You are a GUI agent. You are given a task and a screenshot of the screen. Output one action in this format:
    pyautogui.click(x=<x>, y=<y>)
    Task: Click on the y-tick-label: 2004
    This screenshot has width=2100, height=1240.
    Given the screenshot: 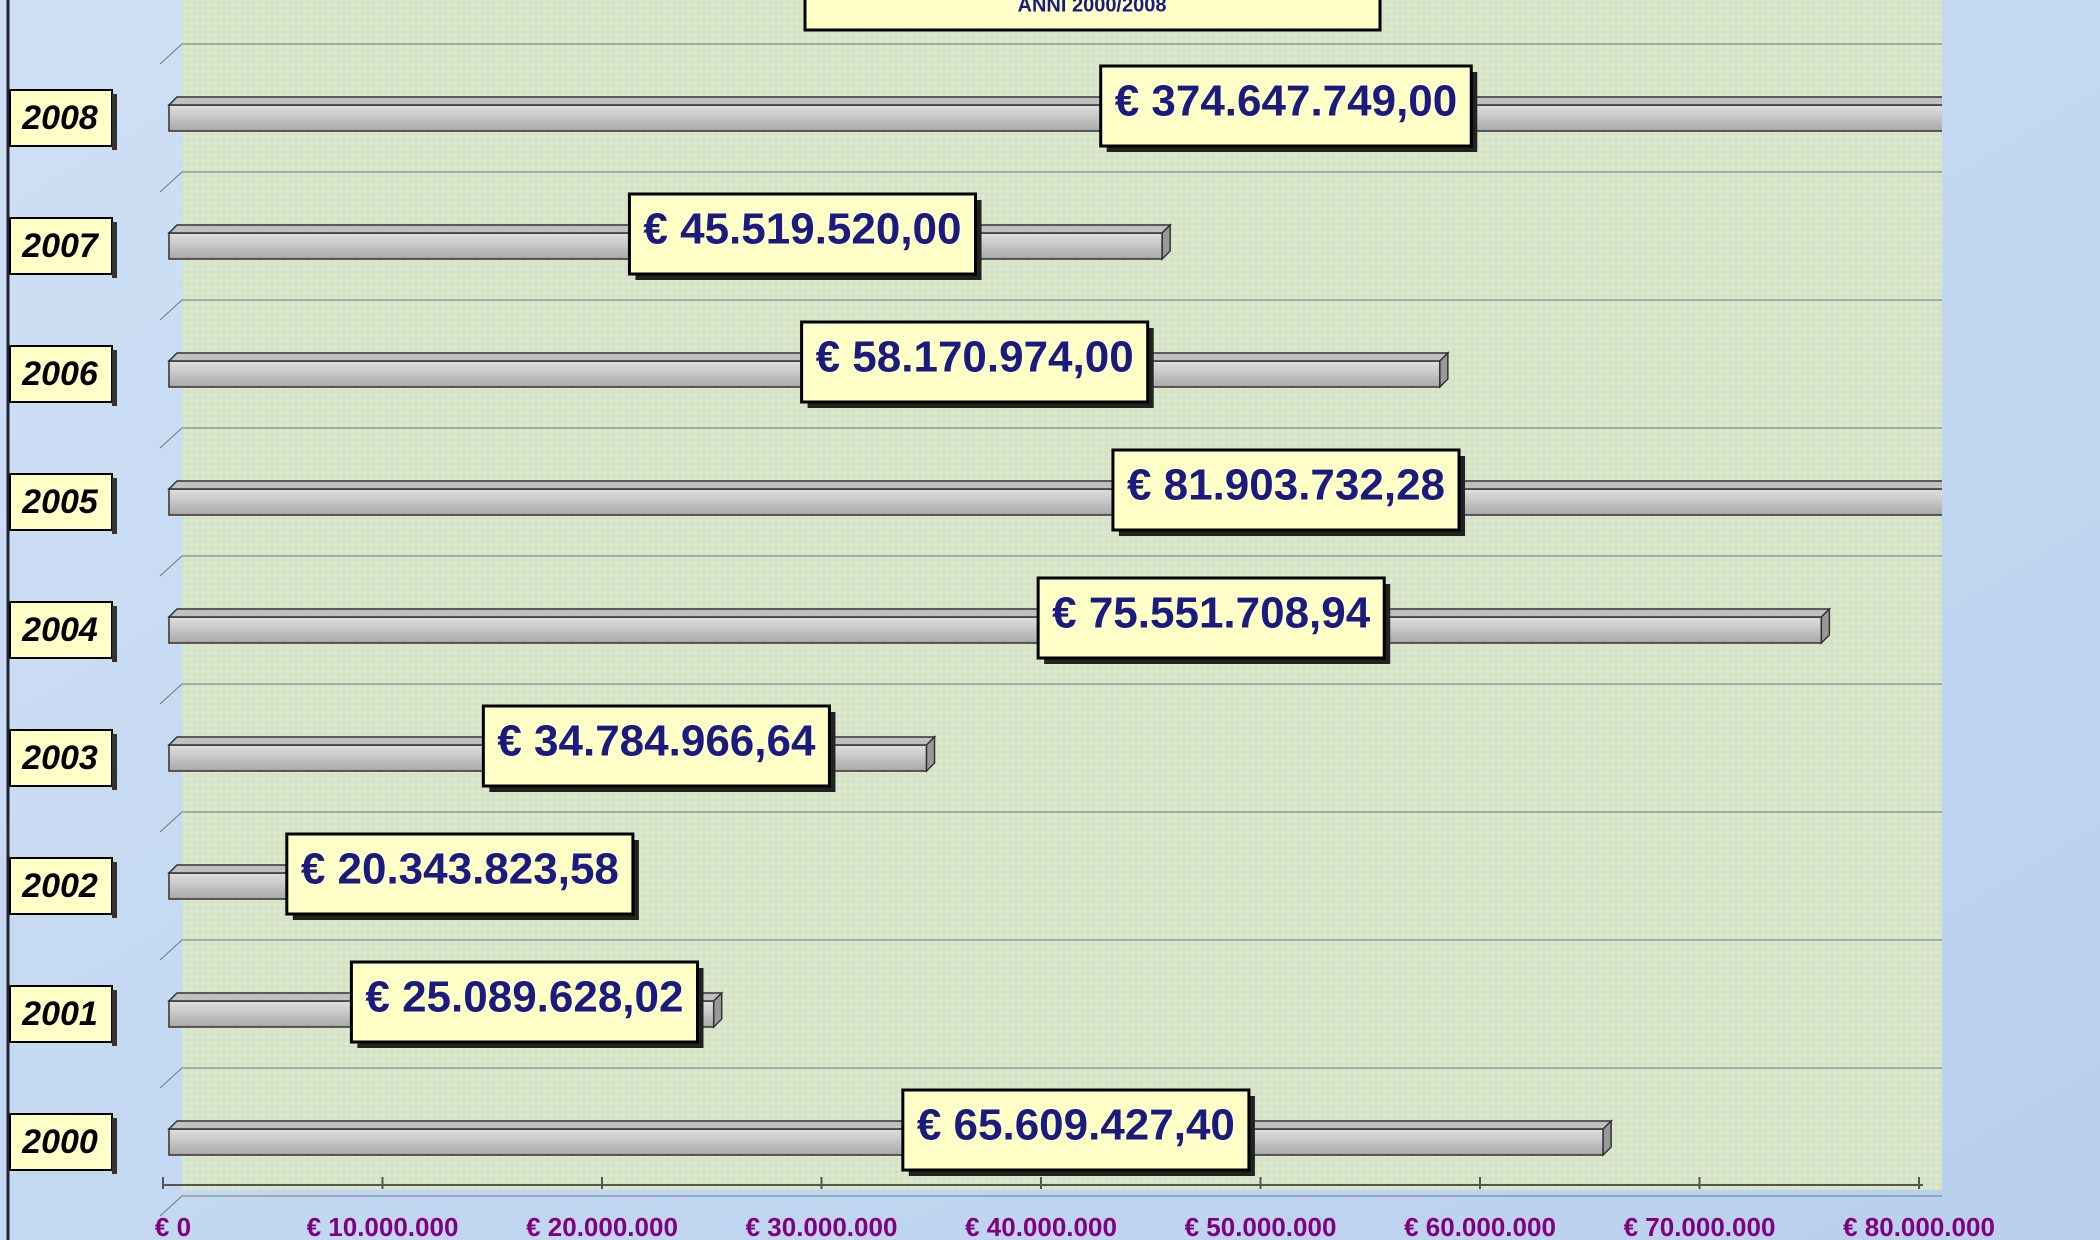 What is the action you would take?
    pyautogui.click(x=59, y=630)
    